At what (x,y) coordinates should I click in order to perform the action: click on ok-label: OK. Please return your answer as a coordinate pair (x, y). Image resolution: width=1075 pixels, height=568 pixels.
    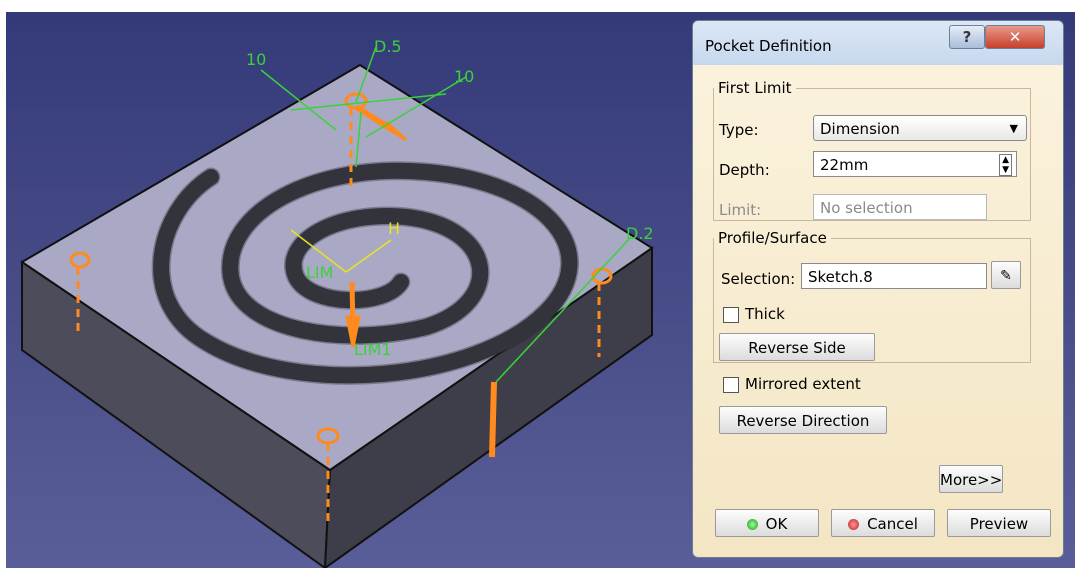
    Looking at the image, I should click on (776, 524).